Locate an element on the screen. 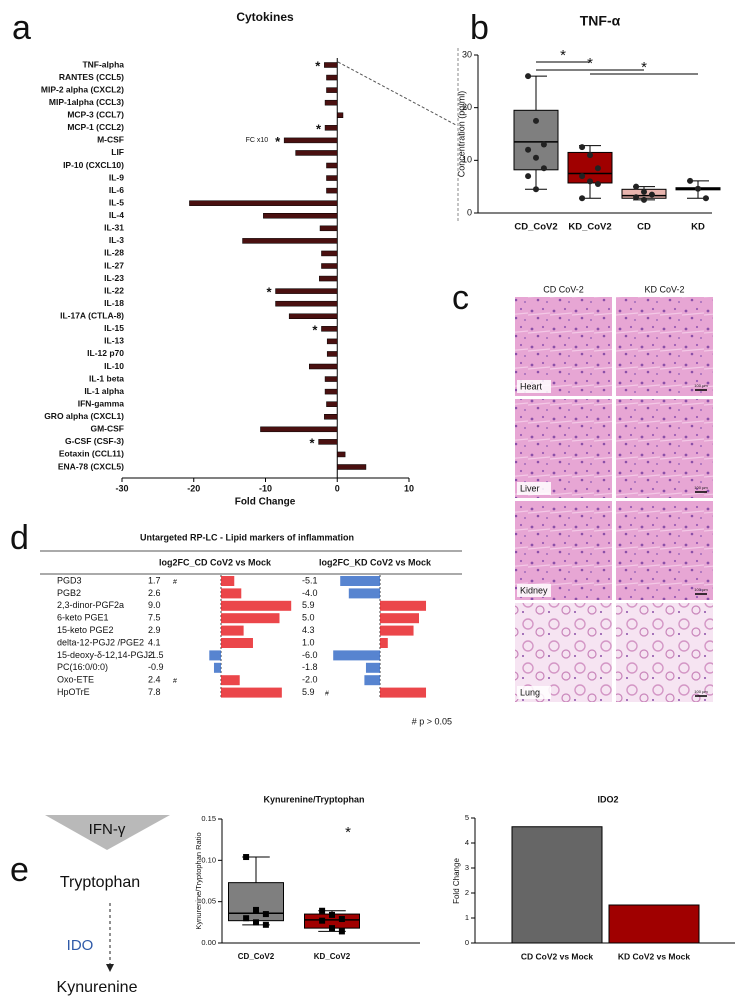 The width and height of the screenshot is (737, 1000). y-tick-label: IL-6 is located at coordinates (116, 190).